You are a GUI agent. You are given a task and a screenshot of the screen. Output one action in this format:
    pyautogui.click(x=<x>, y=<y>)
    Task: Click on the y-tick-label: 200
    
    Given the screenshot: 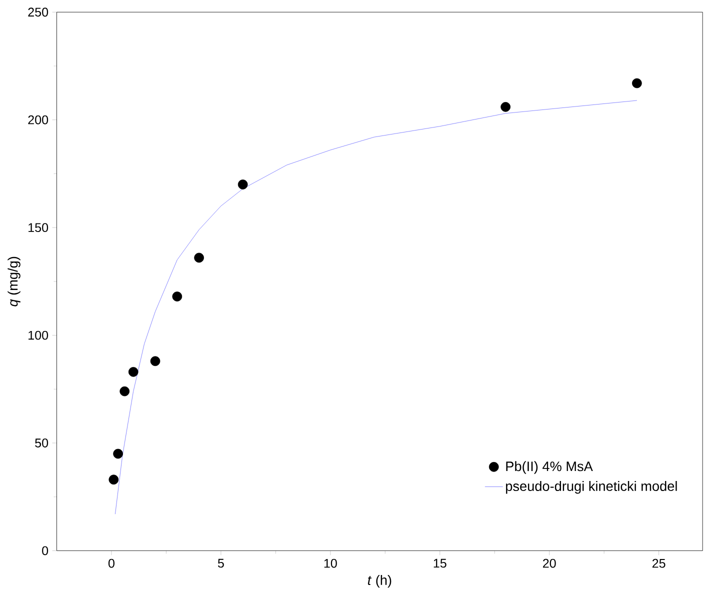 What is the action you would take?
    pyautogui.click(x=38, y=119)
    